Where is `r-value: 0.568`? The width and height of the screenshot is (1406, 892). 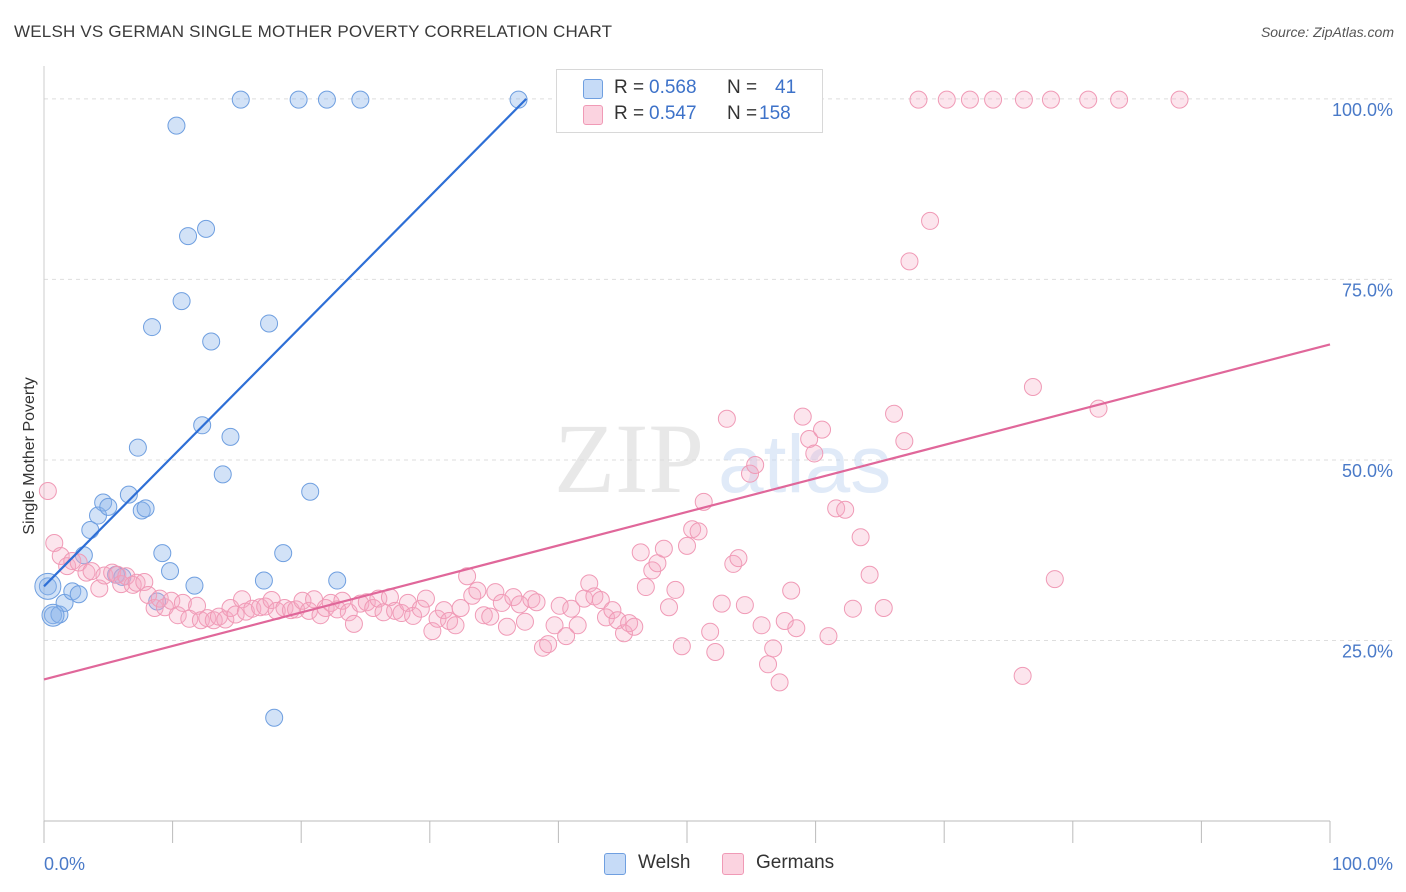 r-value: 0.568 is located at coordinates (673, 87).